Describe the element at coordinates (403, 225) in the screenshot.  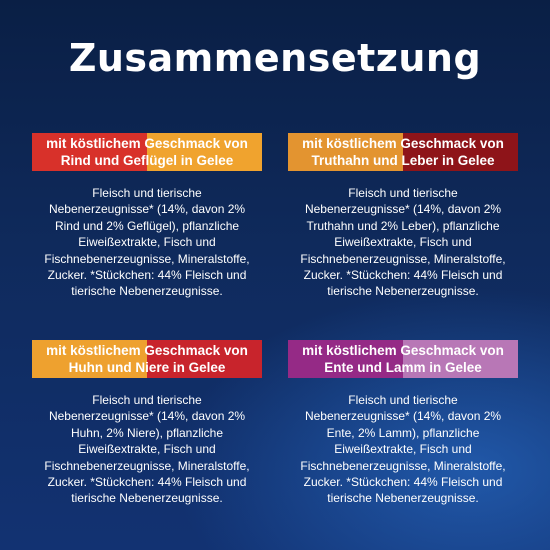
I see `ingredients-line: Truthahn und 2% Leber), pflanzliche` at that location.